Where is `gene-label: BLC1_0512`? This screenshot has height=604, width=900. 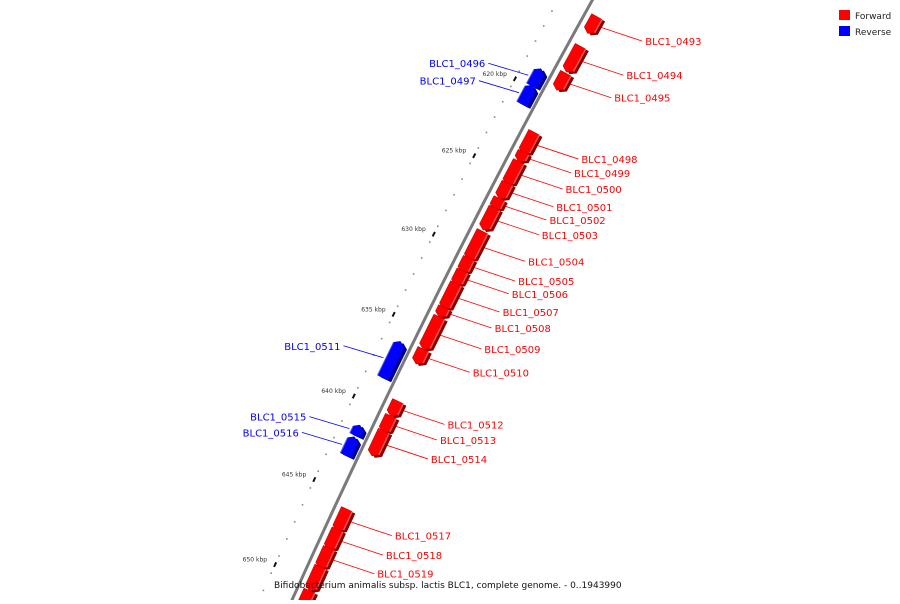 gene-label: BLC1_0512 is located at coordinates (475, 425).